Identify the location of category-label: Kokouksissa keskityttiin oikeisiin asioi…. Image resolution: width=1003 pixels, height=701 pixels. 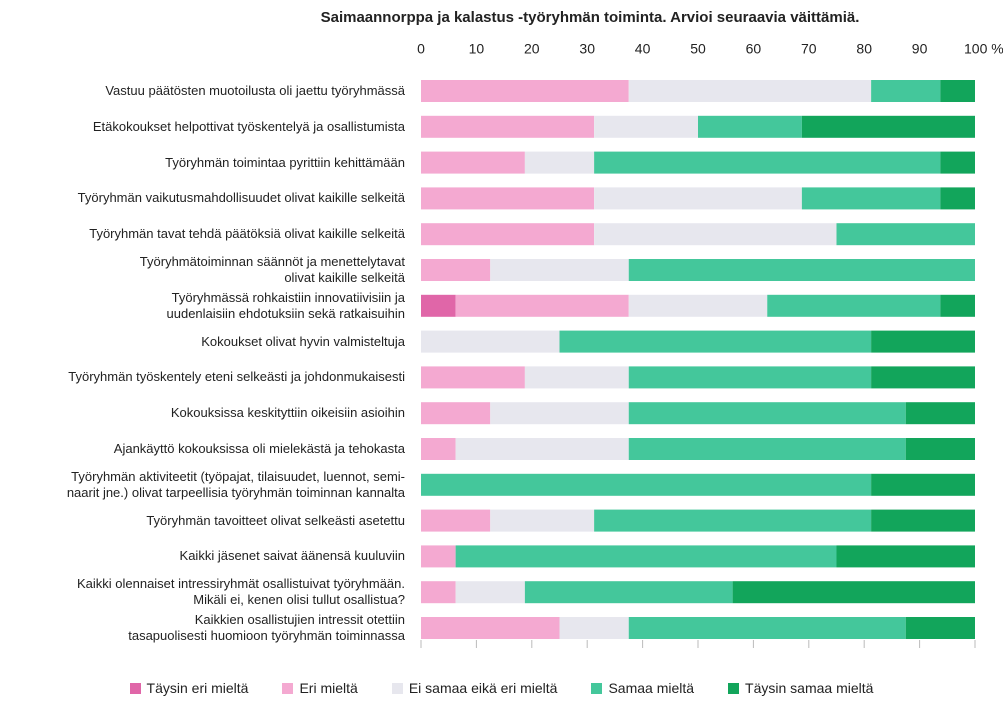
(287, 413).